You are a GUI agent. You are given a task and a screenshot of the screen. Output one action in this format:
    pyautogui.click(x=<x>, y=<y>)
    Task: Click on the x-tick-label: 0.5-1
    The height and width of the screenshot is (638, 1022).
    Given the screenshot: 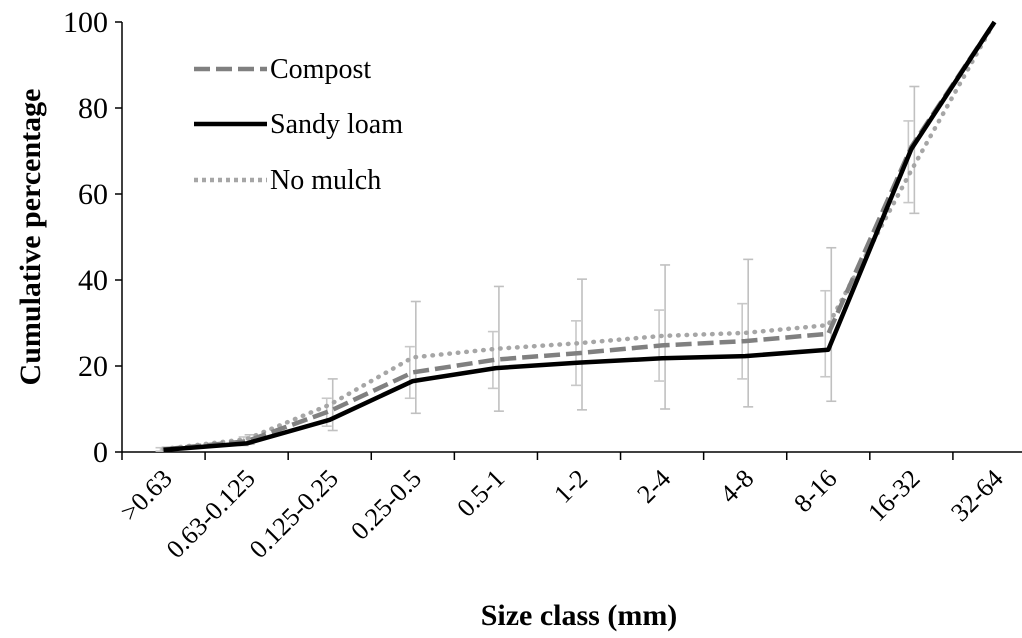 What is the action you would take?
    pyautogui.click(x=480, y=493)
    